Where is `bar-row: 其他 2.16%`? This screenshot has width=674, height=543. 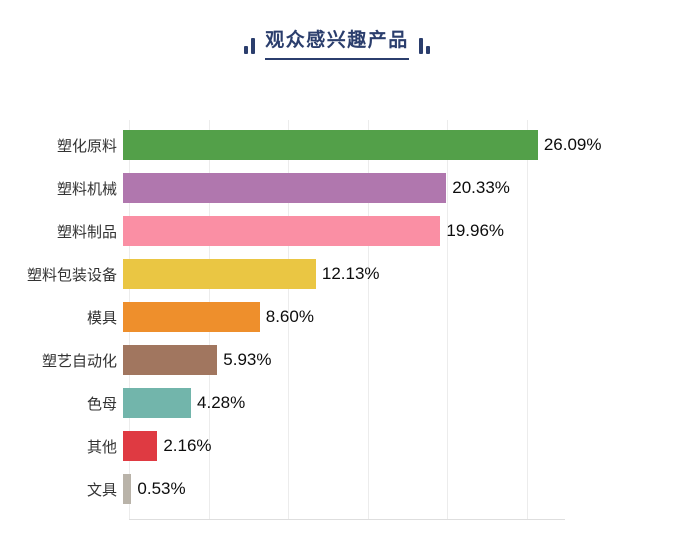
bar-row: 其他 2.16% is located at coordinates (337, 446).